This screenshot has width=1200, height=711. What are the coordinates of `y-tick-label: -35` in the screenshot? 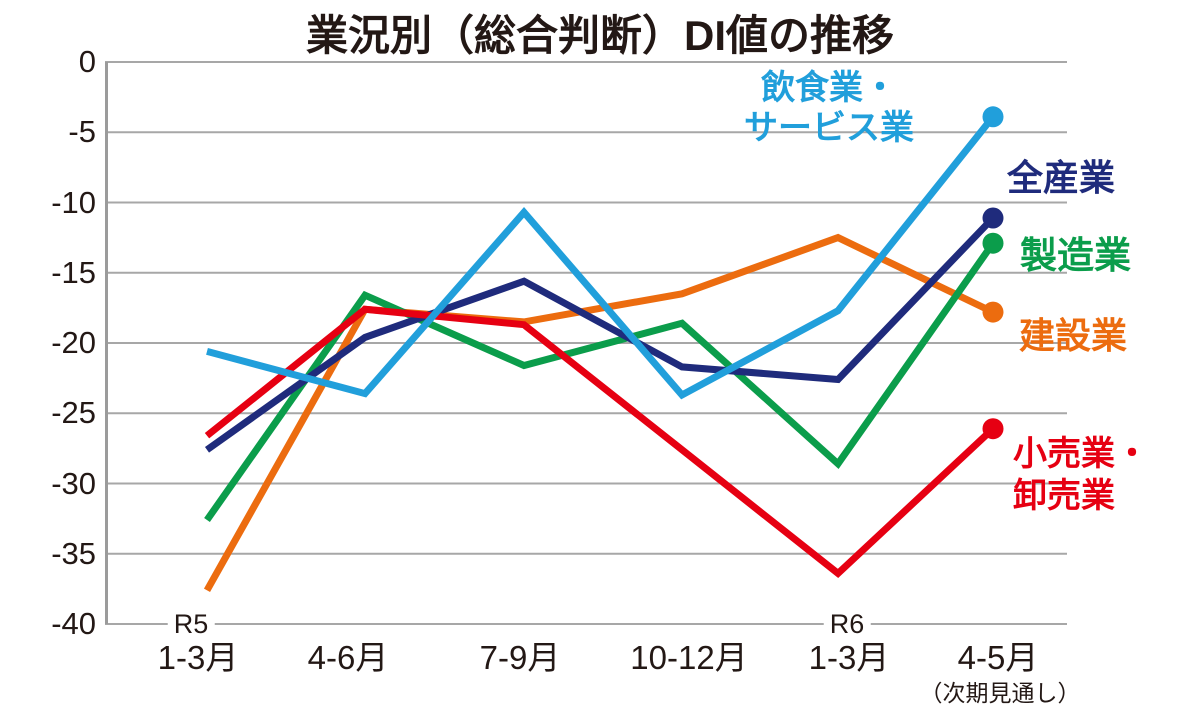 It's located at (73, 553).